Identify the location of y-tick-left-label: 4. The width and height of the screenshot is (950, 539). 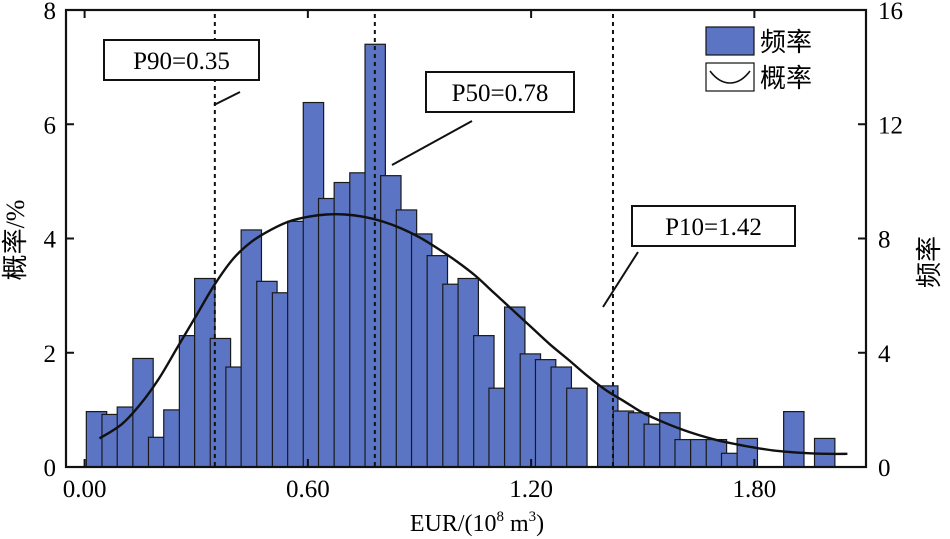
(50, 240).